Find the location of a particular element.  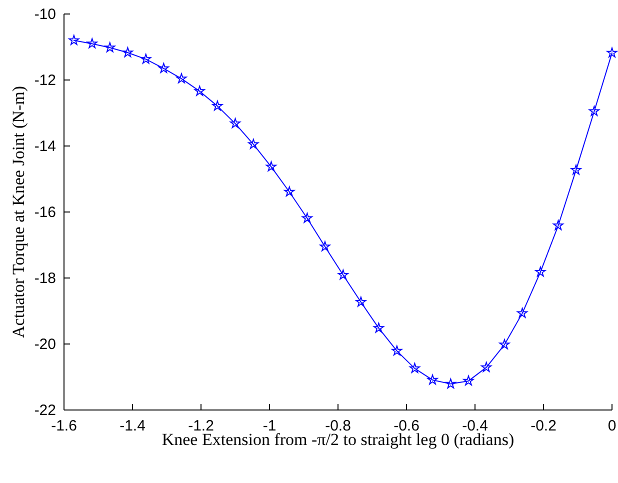

y-tick-label: -12 is located at coordinates (45, 80).